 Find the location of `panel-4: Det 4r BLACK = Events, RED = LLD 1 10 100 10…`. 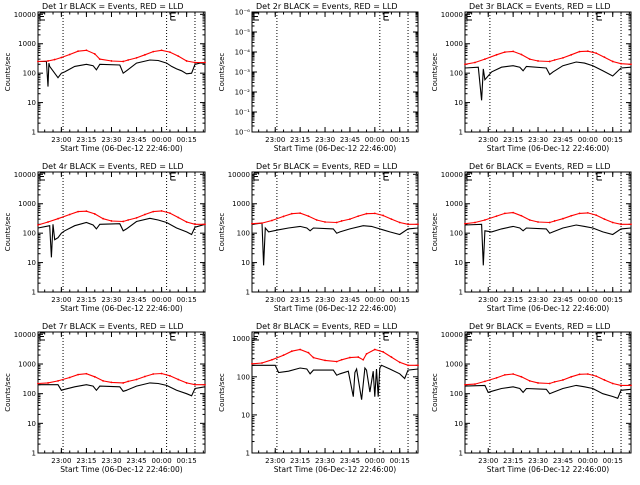

panel-4: Det 4r BLACK = Events, RED = LLD 1 10 100 10… is located at coordinates (105, 237).